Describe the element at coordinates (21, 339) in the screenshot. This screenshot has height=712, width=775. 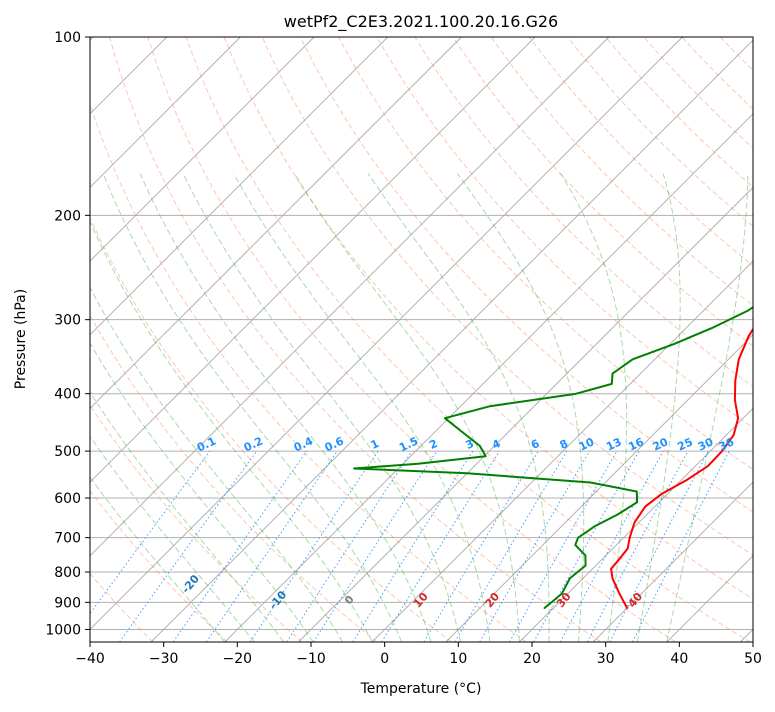
I see `y-axis-label: Pressure (hPa)` at that location.